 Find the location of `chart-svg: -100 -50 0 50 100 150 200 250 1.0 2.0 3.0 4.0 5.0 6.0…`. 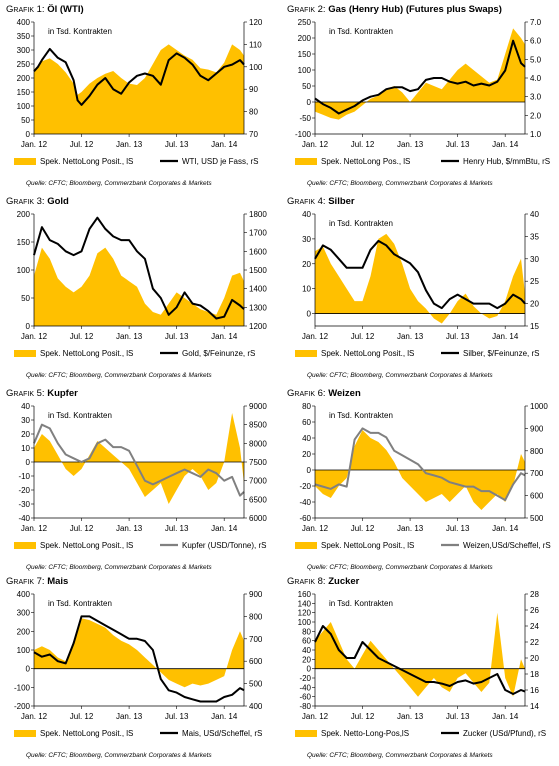

chart-svg: -100 -50 0 50 100 150 200 250 1.0 2.0 3.0 4.0 5.0 6.0… is located at coordinates (422, 92).